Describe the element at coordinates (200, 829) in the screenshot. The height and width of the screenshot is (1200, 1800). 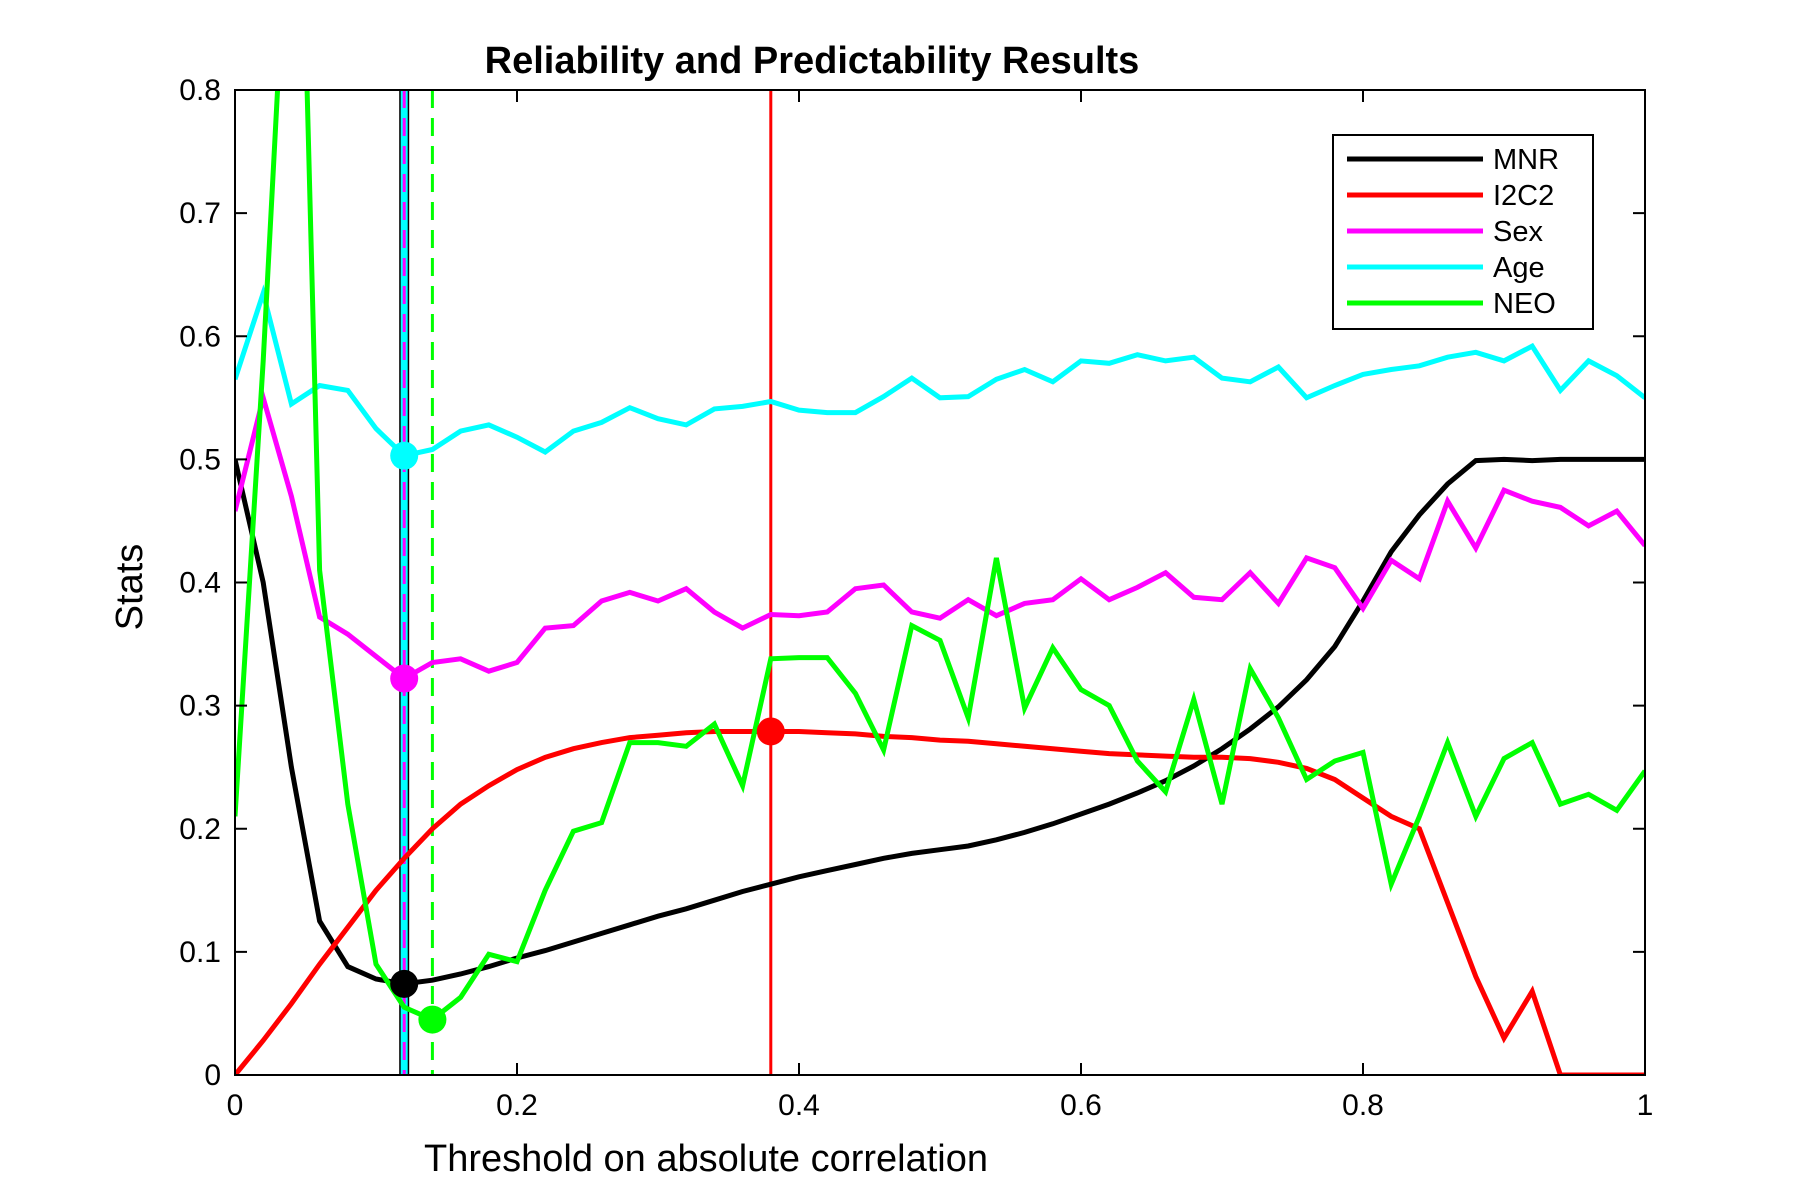
I see `y-tick-label: 0.2` at that location.